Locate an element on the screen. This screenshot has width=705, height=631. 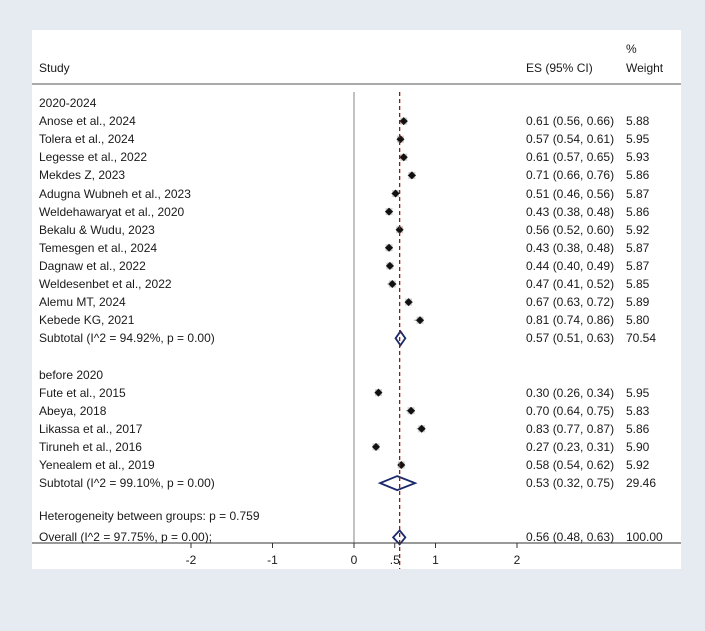
study-es-ci: 0.70 (0.64, 0.75) is located at coordinates (570, 410).